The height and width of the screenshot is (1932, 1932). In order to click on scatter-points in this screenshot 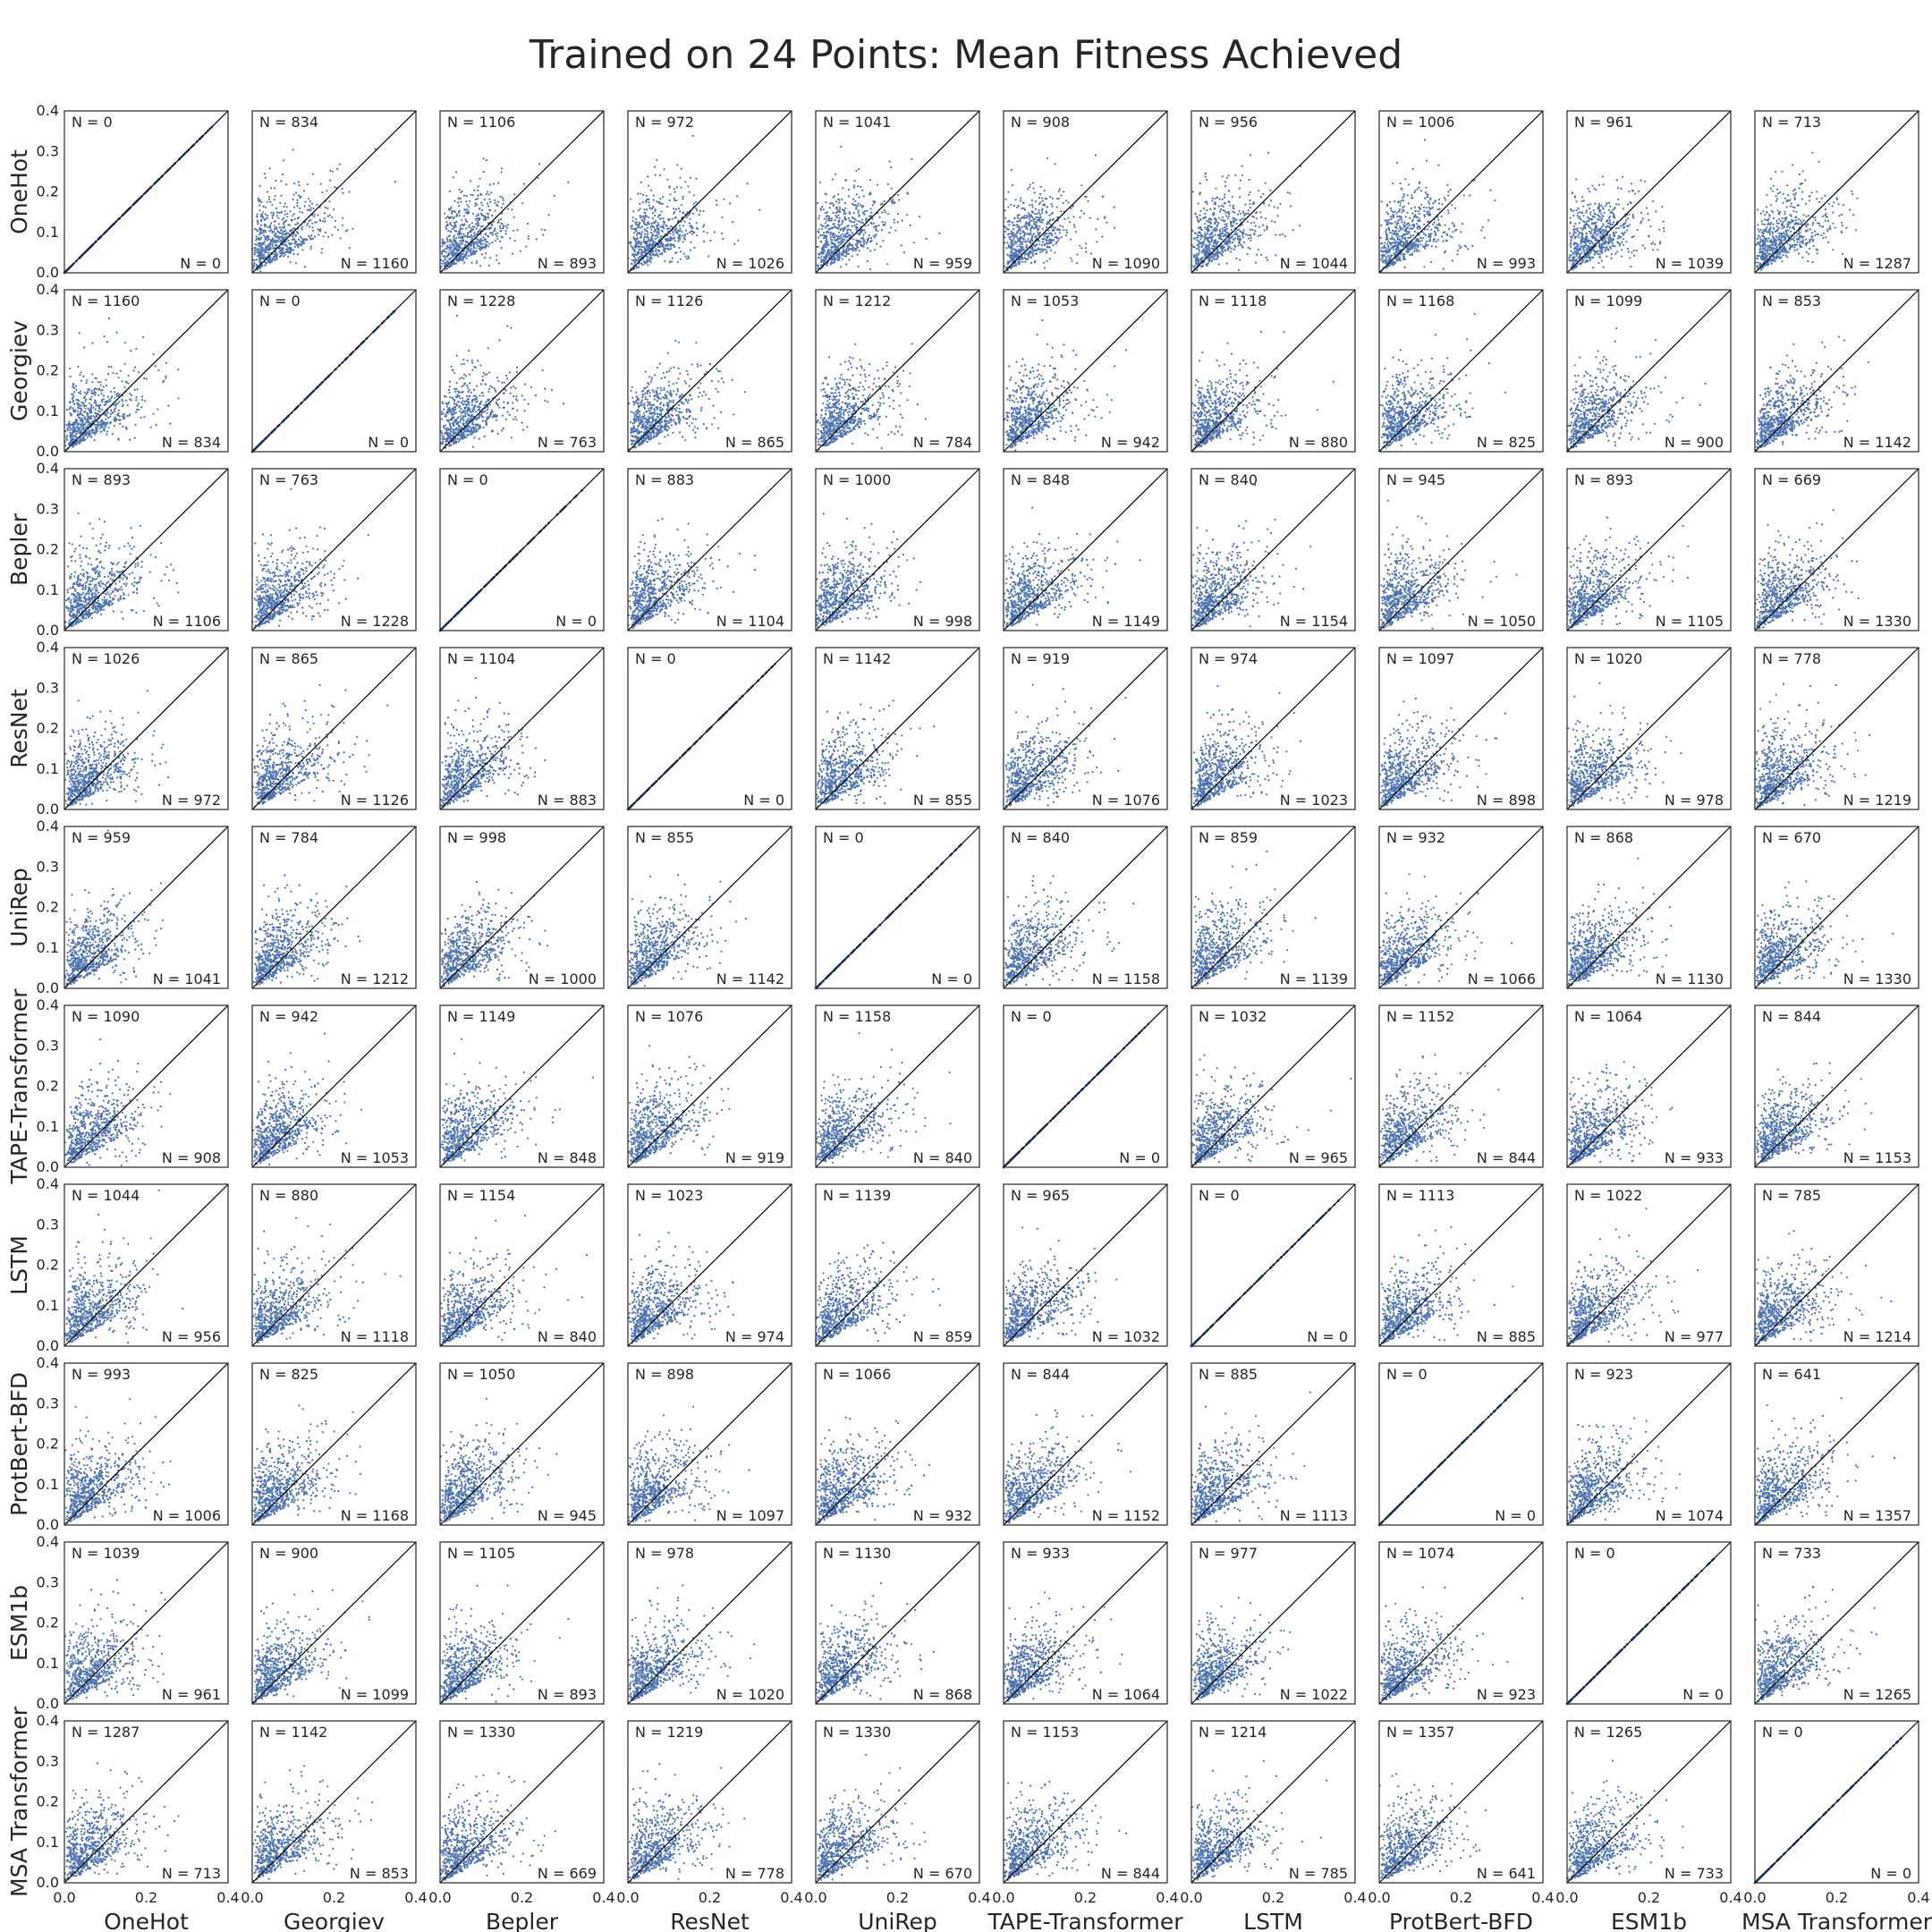, I will do `click(694, 203)`.